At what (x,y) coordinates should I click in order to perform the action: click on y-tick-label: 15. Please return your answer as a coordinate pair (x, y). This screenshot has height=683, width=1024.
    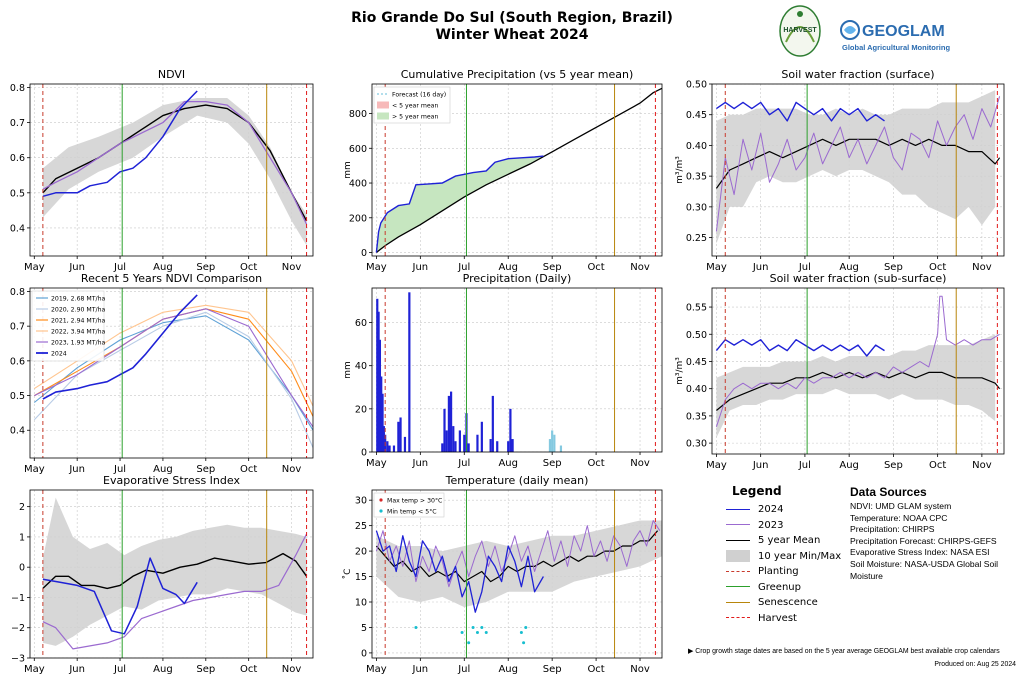
    Looking at the image, I should click on (361, 577).